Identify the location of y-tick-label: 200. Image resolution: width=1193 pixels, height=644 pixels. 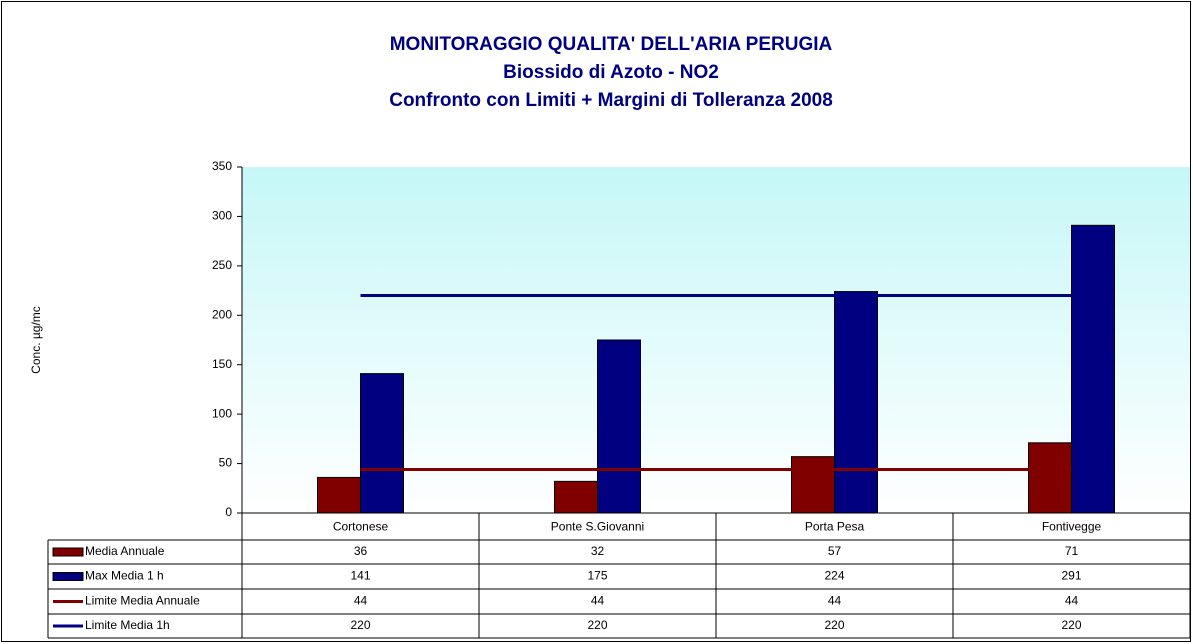
(222, 314).